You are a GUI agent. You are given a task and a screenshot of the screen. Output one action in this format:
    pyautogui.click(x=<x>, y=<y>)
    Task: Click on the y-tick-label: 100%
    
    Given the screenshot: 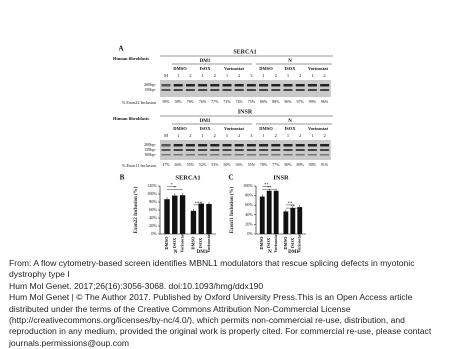 What is the action you would take?
    pyautogui.click(x=152, y=193)
    